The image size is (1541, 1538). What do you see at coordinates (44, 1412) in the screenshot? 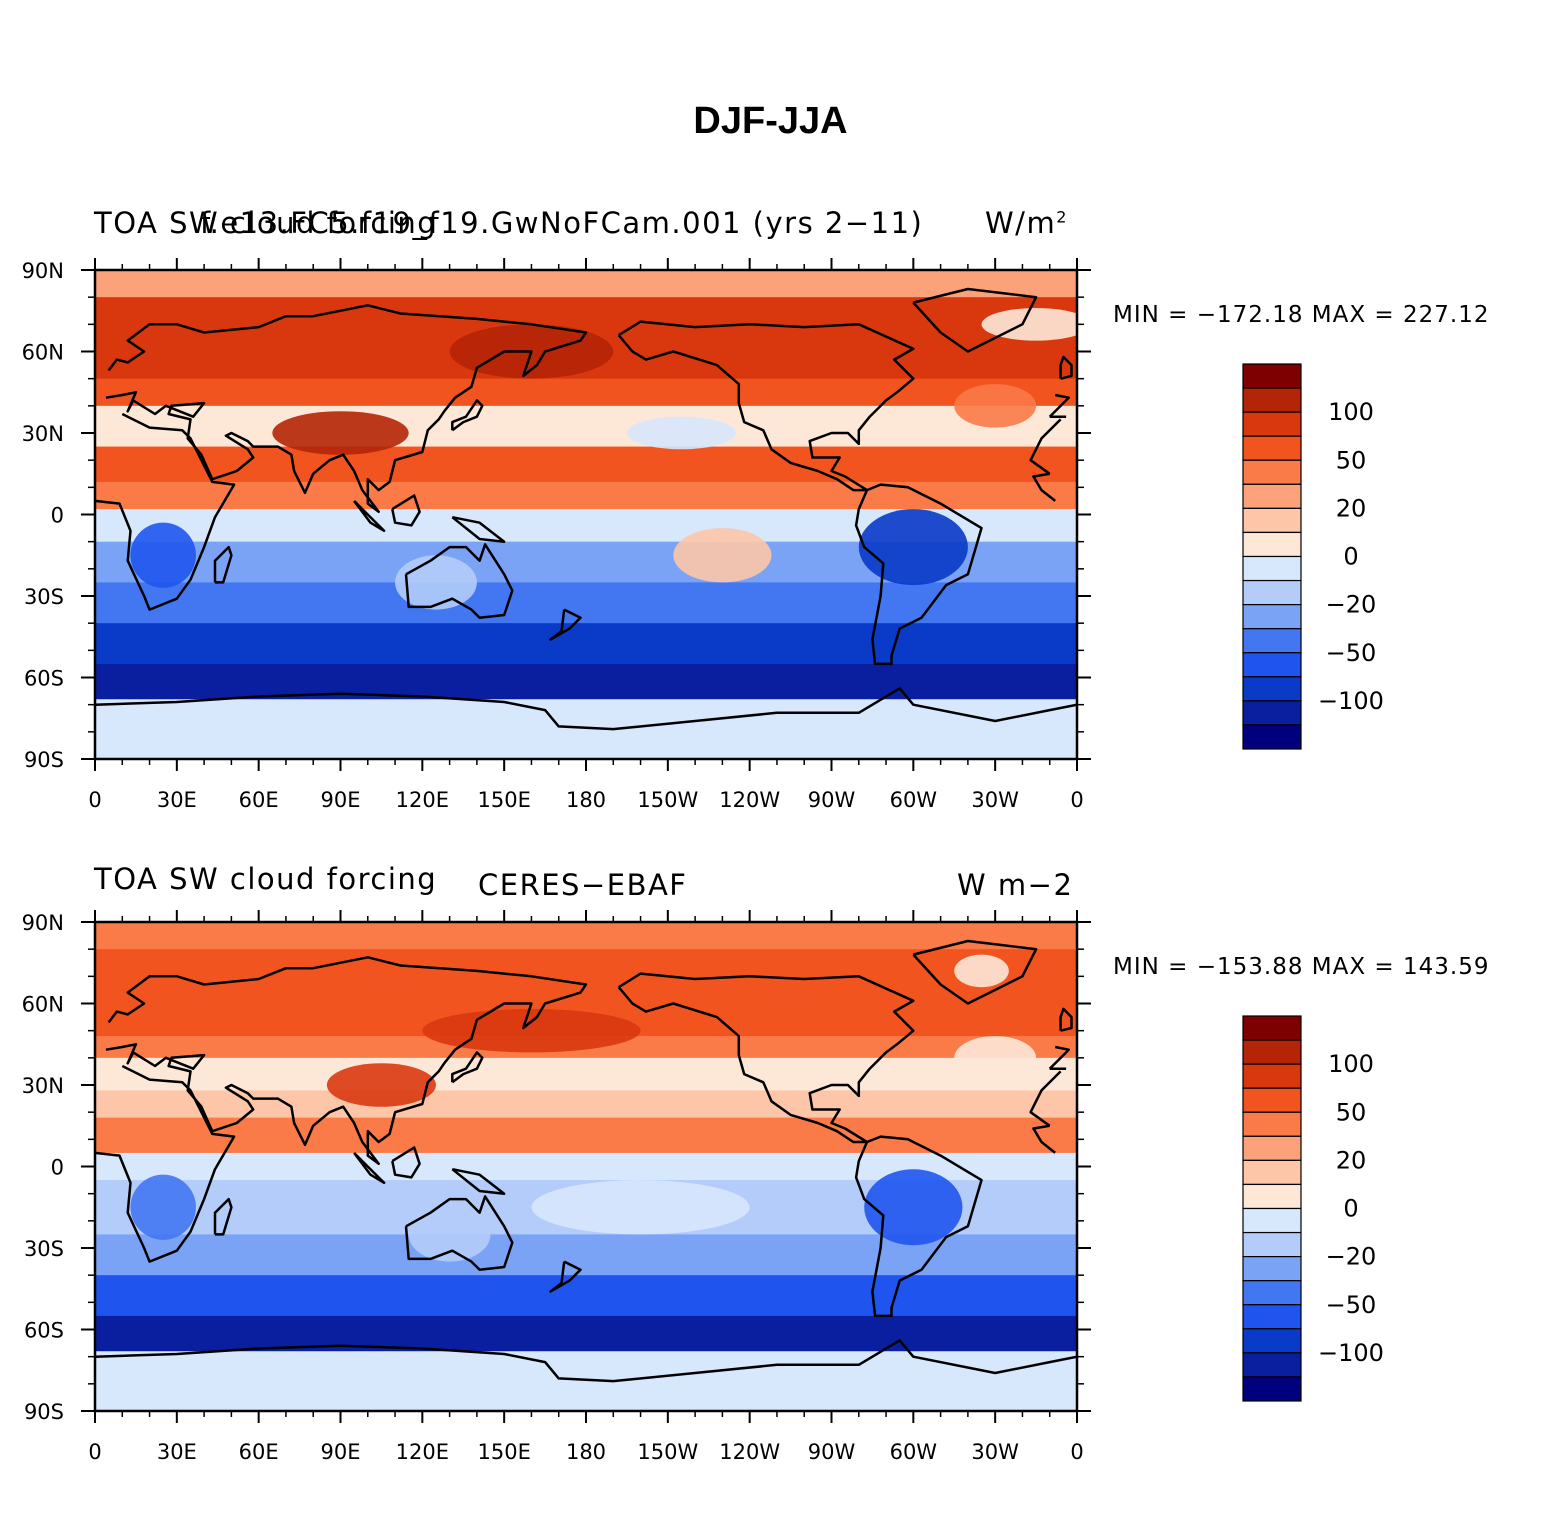
I see `y-tick-label: 90S` at bounding box center [44, 1412].